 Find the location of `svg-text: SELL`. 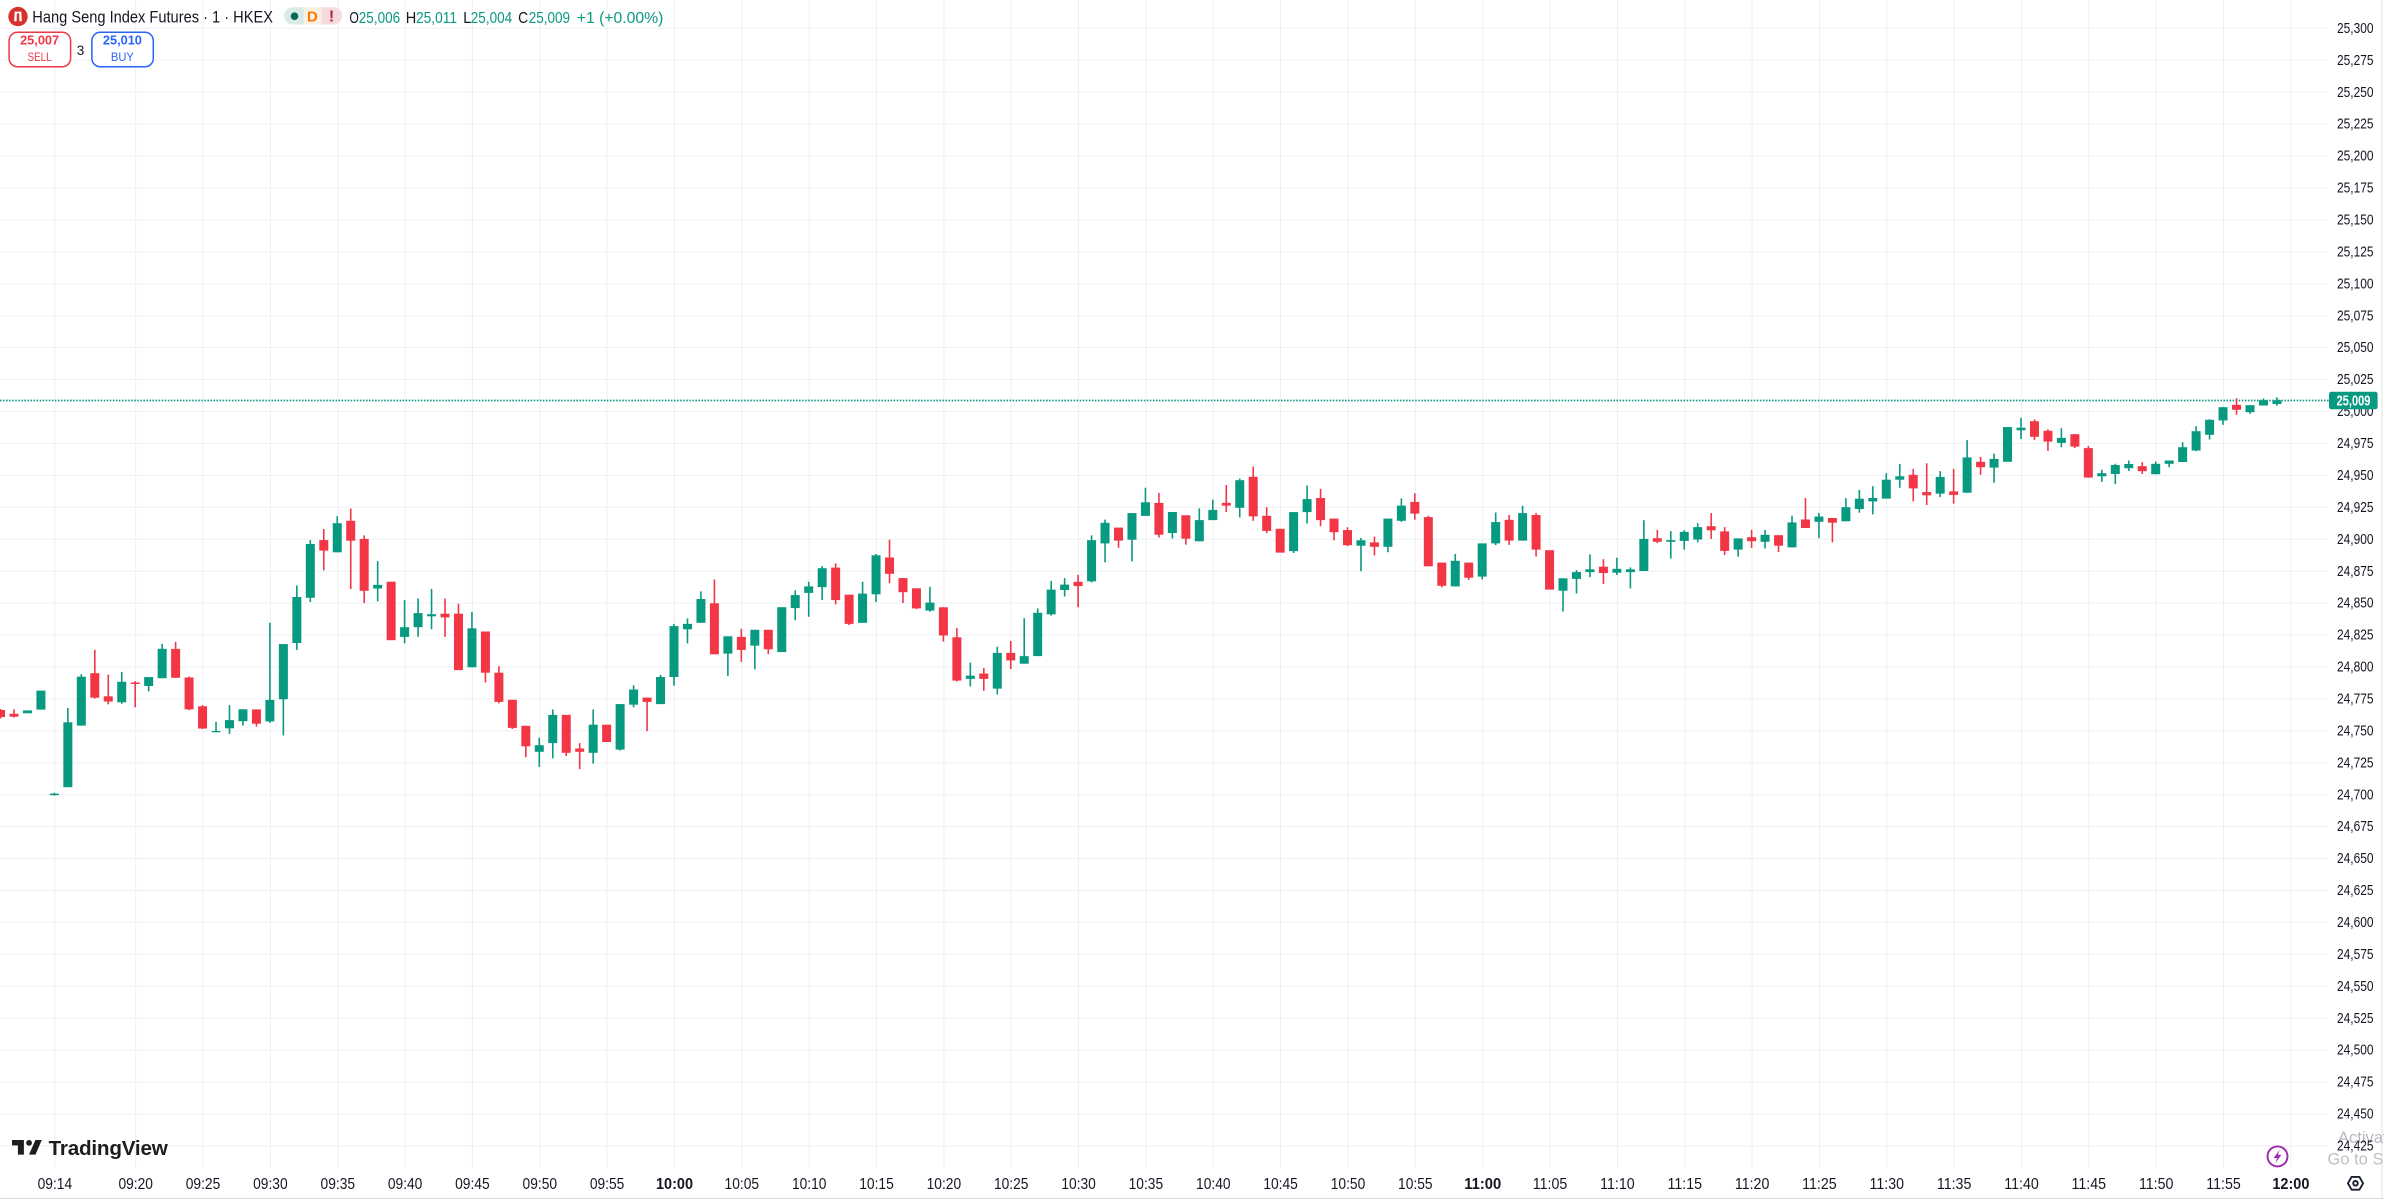

svg-text: SELL is located at coordinates (40, 58).